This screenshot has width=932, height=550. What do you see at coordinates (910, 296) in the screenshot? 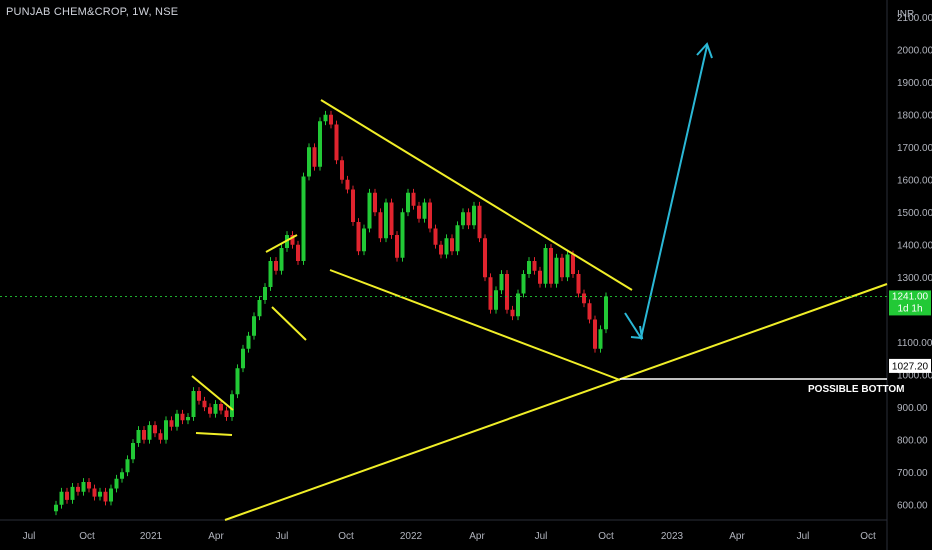
I see `last-price-value: 1241.00` at bounding box center [910, 296].